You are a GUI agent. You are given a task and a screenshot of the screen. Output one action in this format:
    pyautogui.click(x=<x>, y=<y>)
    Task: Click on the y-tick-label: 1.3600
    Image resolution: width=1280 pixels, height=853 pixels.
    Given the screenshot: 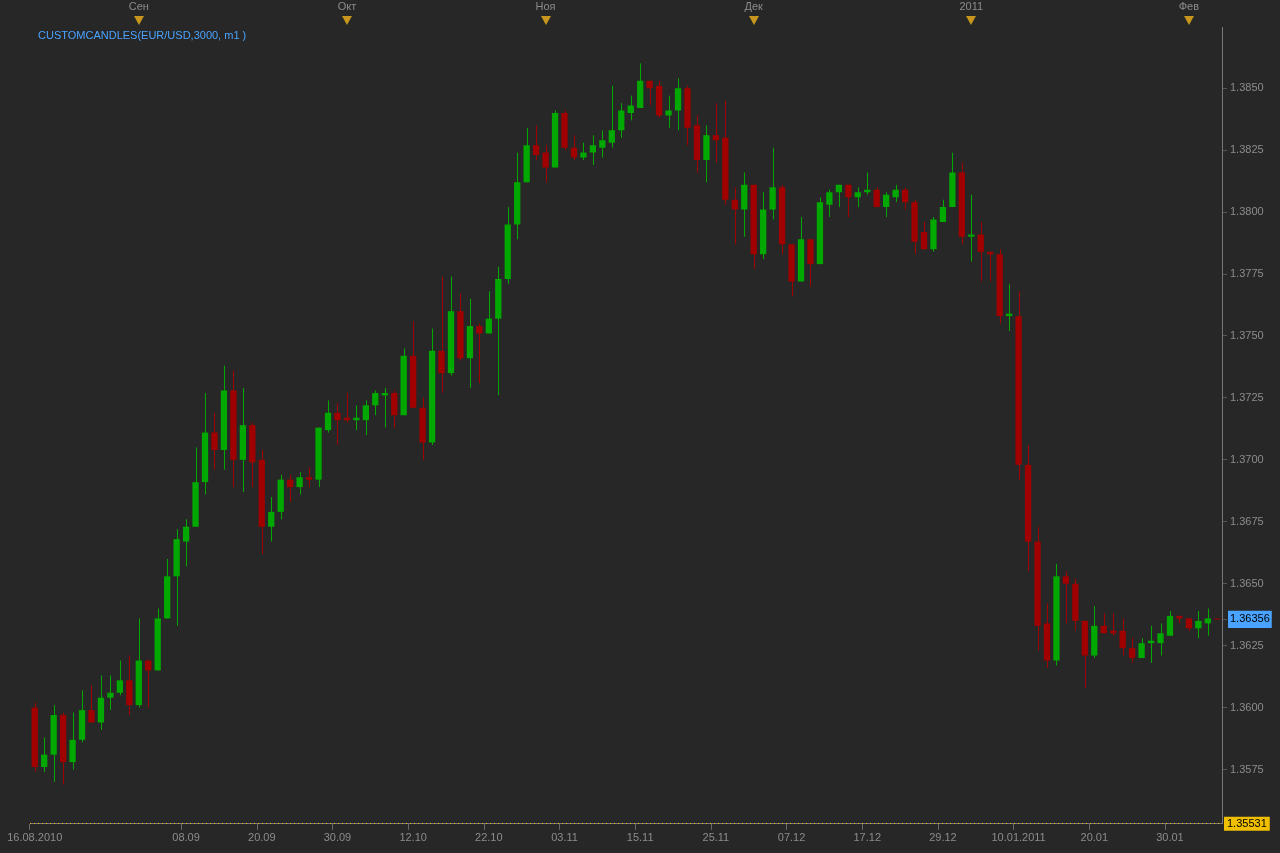 What is the action you would take?
    pyautogui.click(x=1247, y=706)
    